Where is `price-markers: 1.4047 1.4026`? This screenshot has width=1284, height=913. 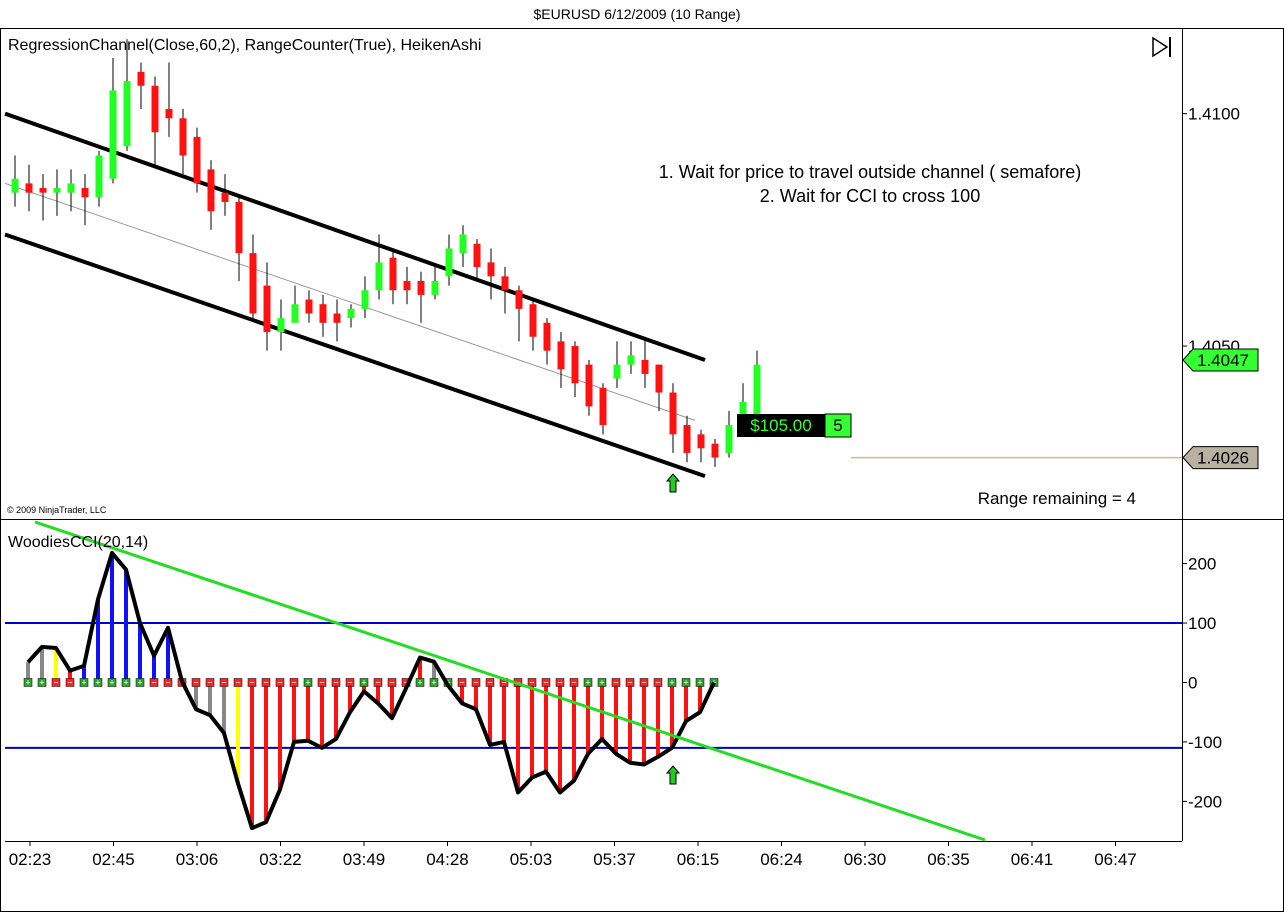 price-markers: 1.4047 1.4026 is located at coordinates (1220, 409).